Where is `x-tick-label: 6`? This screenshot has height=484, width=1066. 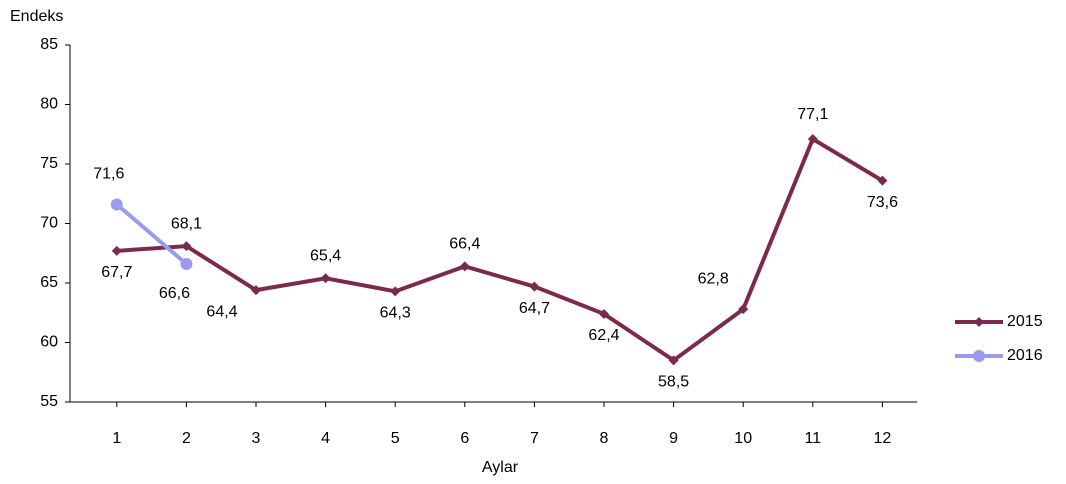 x-tick-label: 6 is located at coordinates (464, 438).